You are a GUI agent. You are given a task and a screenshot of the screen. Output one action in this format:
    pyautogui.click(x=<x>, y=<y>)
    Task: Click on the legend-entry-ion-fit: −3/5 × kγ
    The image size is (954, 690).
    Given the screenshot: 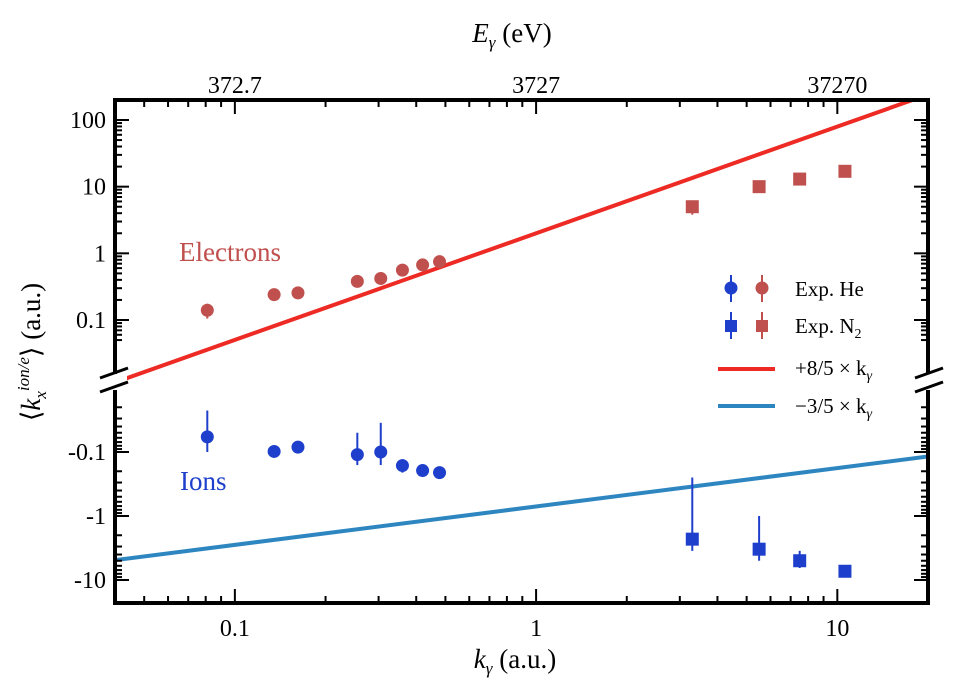 What is the action you would take?
    pyautogui.click(x=795, y=408)
    